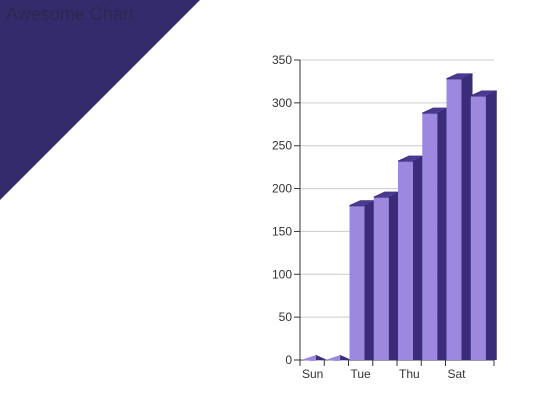 The image size is (550, 420). I want to click on y-tick-label: 100, so click(282, 274).